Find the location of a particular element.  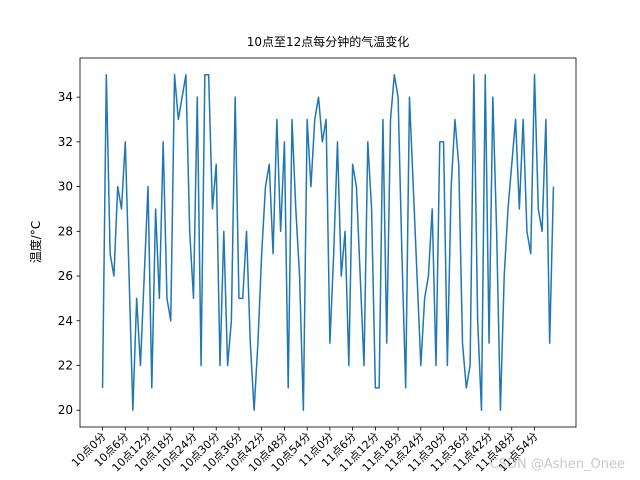

chart-title: 10点至12点每分钟的气温变化 is located at coordinates (328, 41).